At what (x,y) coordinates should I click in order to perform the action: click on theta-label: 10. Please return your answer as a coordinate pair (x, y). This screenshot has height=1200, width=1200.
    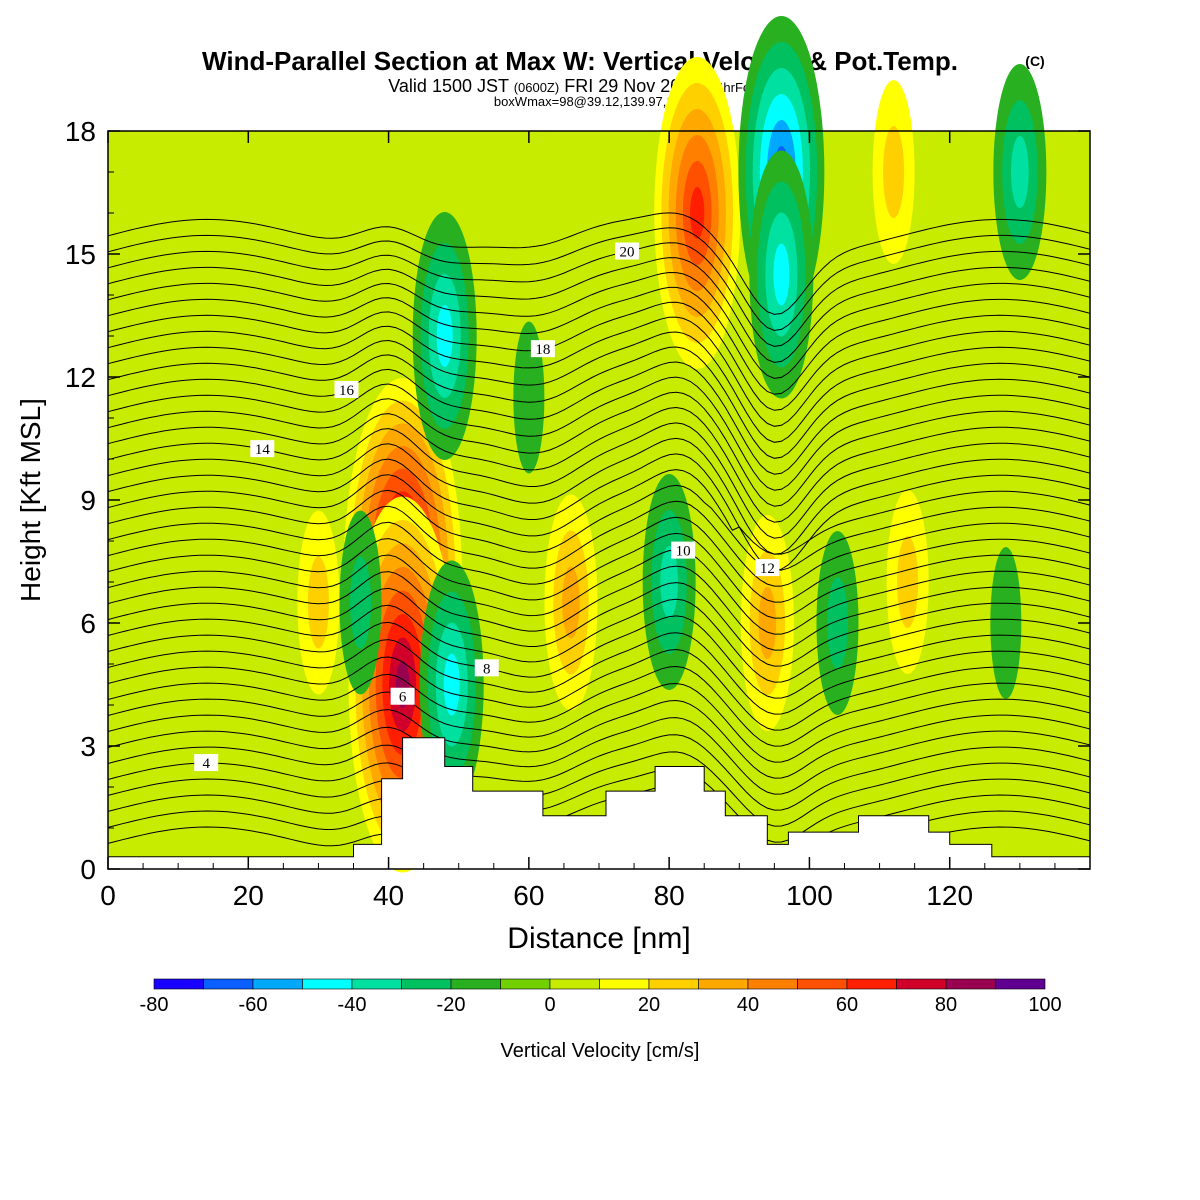
    Looking at the image, I should click on (683, 550).